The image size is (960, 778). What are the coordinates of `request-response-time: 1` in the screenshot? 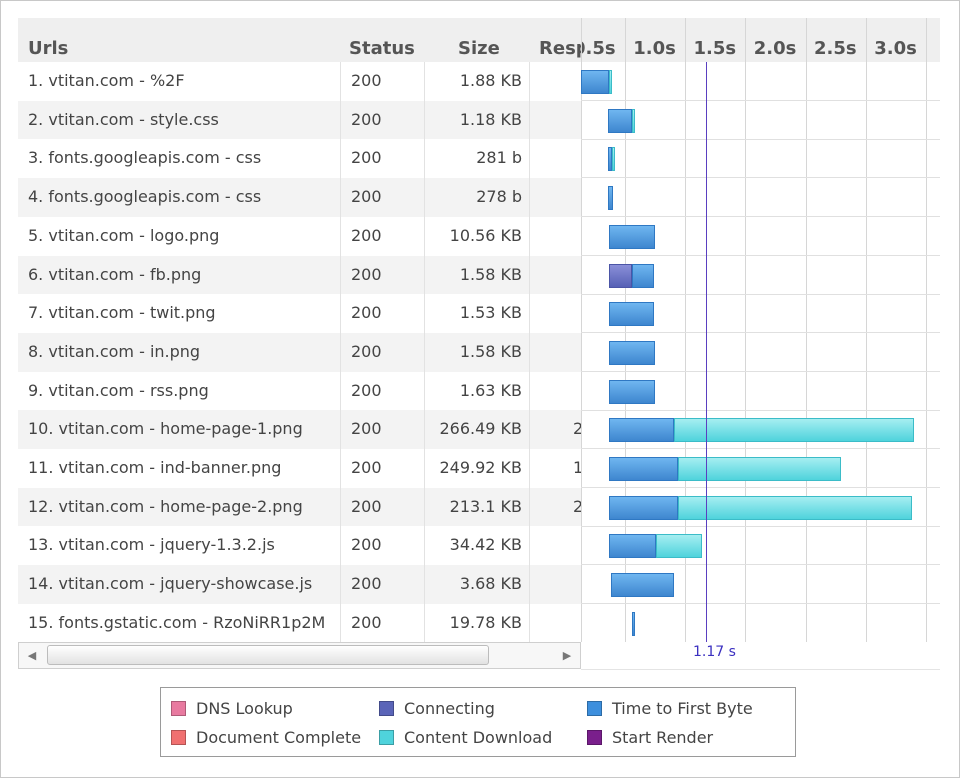 It's located at (577, 467).